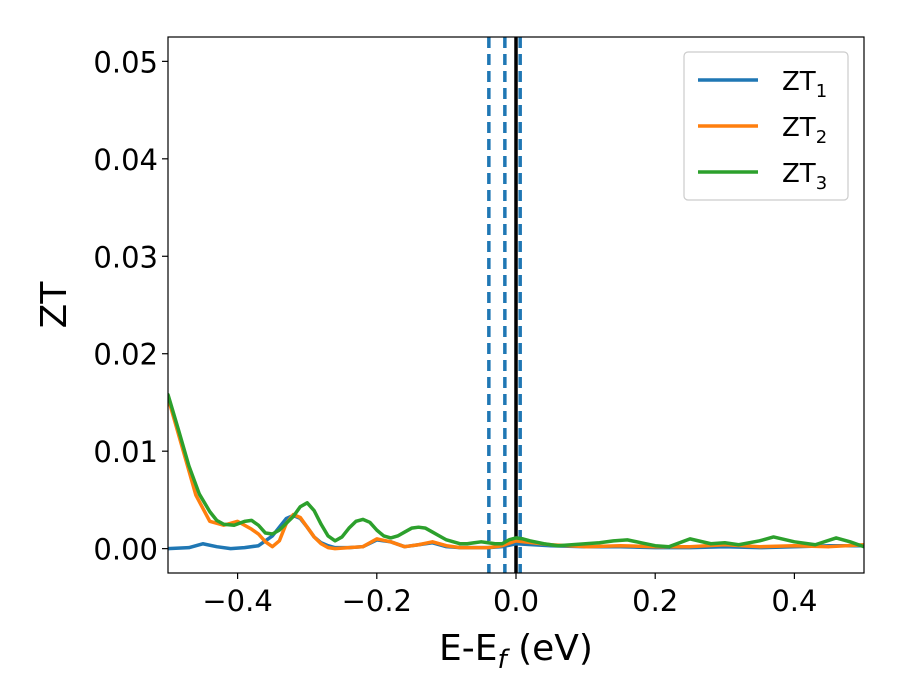 Image resolution: width=900 pixels, height=700 pixels. What do you see at coordinates (516, 651) in the screenshot?
I see `x-axis-label: E-Ef (eV)` at bounding box center [516, 651].